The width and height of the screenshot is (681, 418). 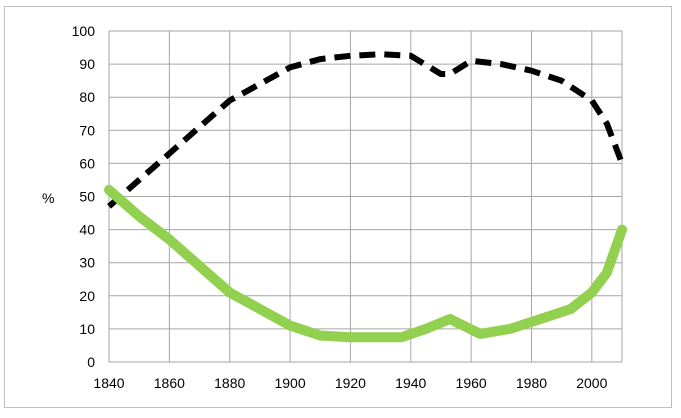 What do you see at coordinates (87, 329) in the screenshot?
I see `y-tick-label: 10` at bounding box center [87, 329].